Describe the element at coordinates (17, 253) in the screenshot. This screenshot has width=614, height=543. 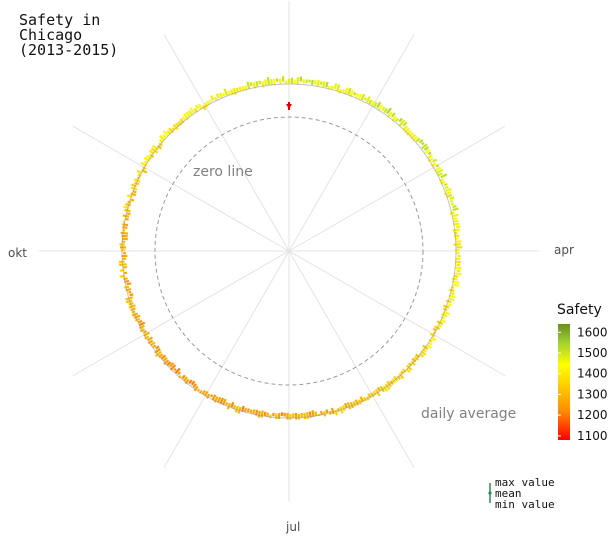
I see `month-label-okt: okt` at that location.